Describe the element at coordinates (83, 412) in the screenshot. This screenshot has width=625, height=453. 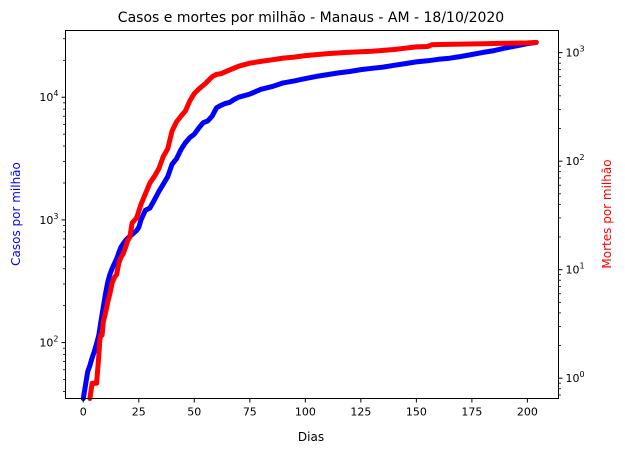
I see `x-tick-label: 0` at that location.